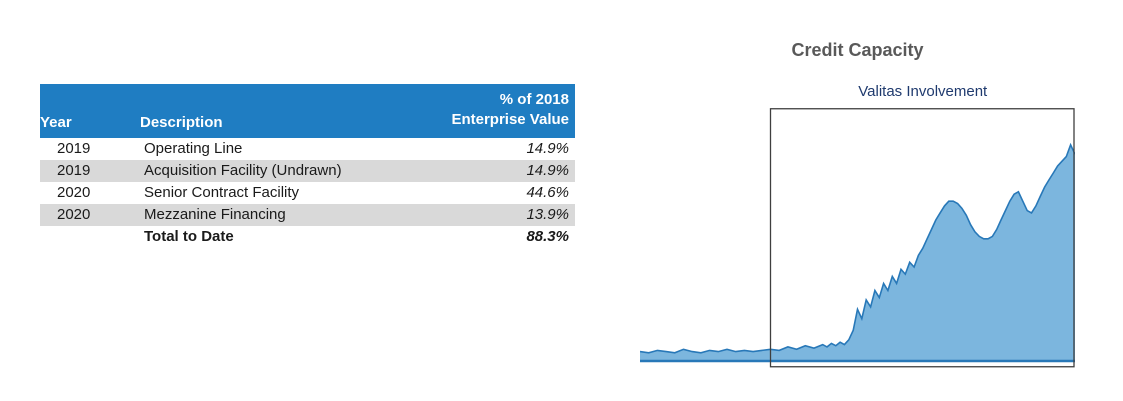 The image size is (1123, 401). I want to click on pct-column-header: % of 2018 Enterprise Value, so click(502, 111).